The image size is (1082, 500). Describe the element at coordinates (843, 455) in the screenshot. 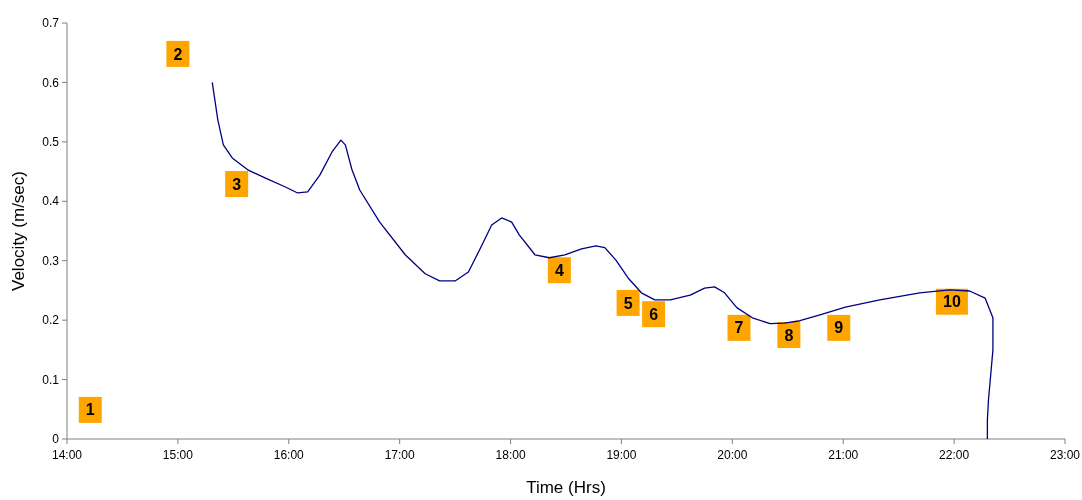

I see `x-tick-label: 21:00` at that location.